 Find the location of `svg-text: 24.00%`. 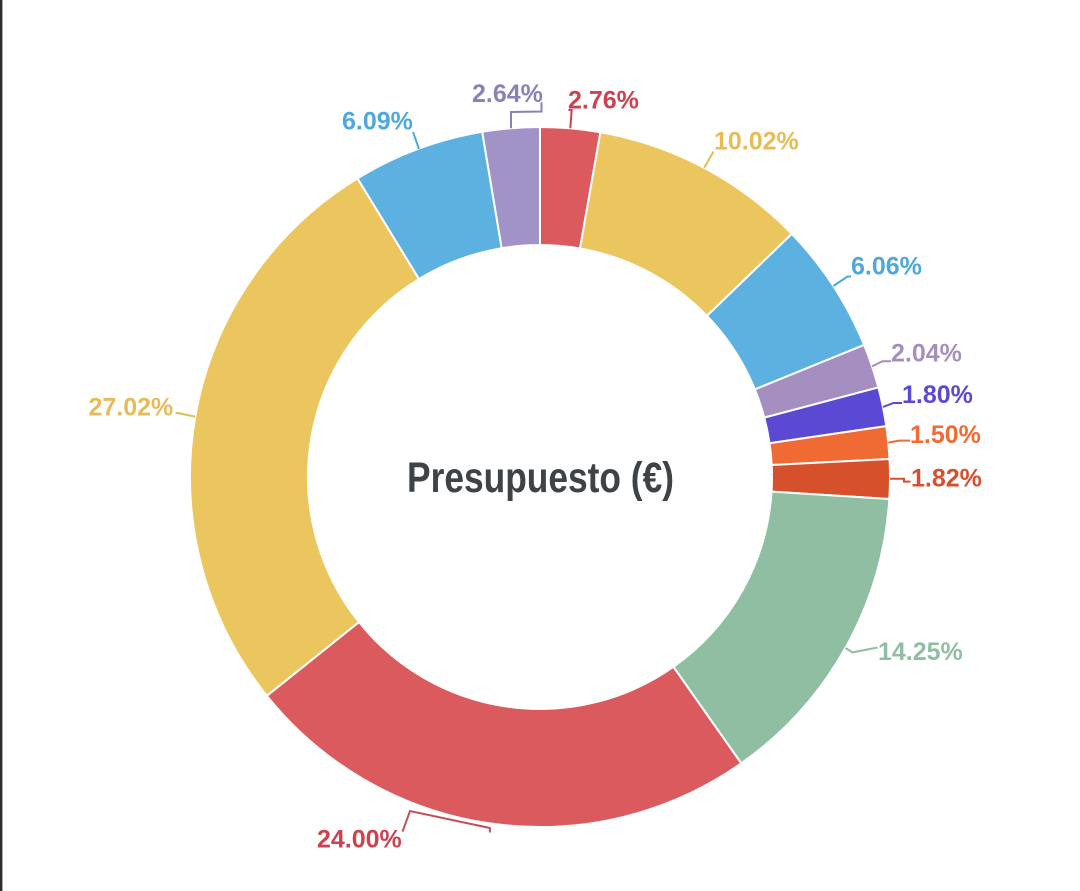

svg-text: 24.00% is located at coordinates (359, 840).